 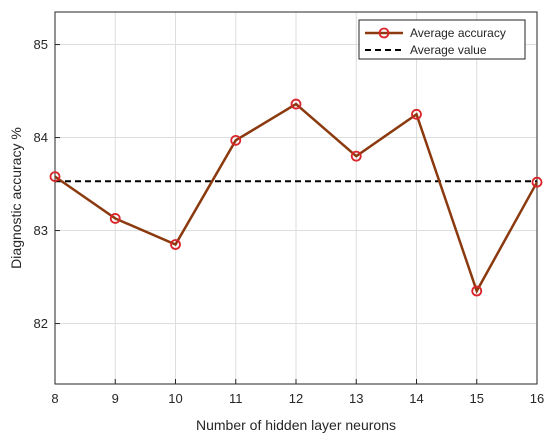 I want to click on x-tick-label: 9, so click(x=115, y=398).